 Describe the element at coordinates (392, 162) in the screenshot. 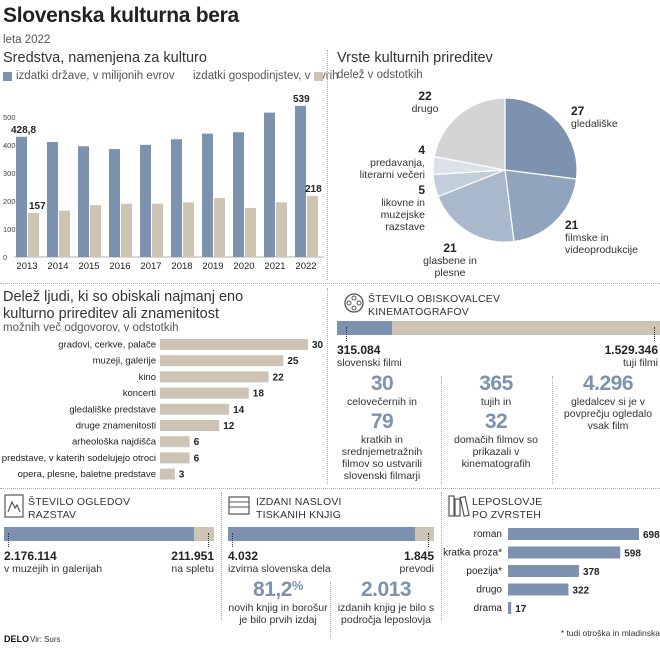

I see `pie-label-lectures: 4 predavanja, literarni večeri` at that location.